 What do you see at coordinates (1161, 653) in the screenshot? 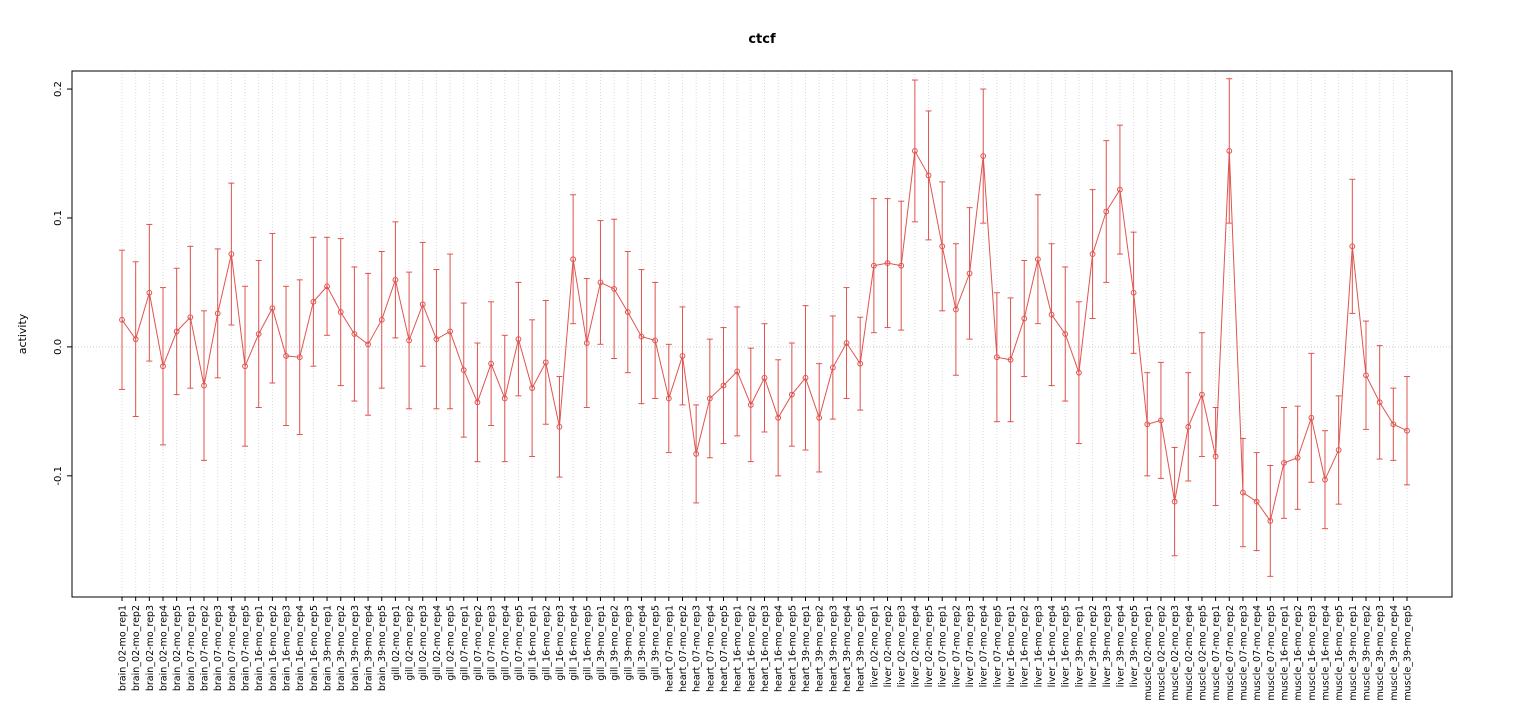
I see `x-tick-label: muscle_02-mo_rep2` at bounding box center [1161, 653].